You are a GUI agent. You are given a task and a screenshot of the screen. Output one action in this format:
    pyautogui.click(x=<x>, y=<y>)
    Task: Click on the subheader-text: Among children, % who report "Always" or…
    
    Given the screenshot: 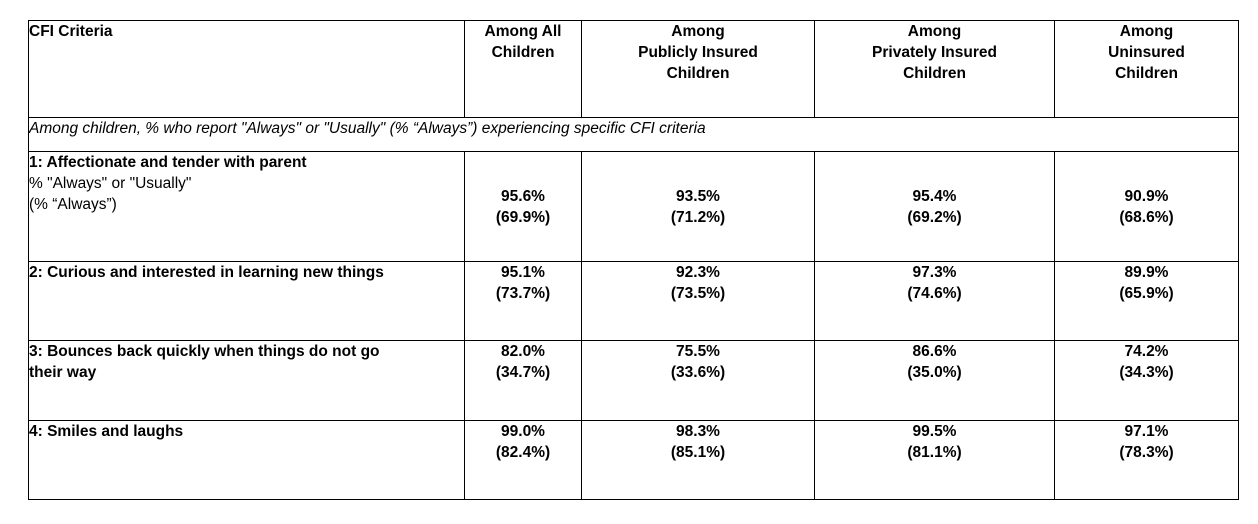 What is the action you would take?
    pyautogui.click(x=633, y=134)
    